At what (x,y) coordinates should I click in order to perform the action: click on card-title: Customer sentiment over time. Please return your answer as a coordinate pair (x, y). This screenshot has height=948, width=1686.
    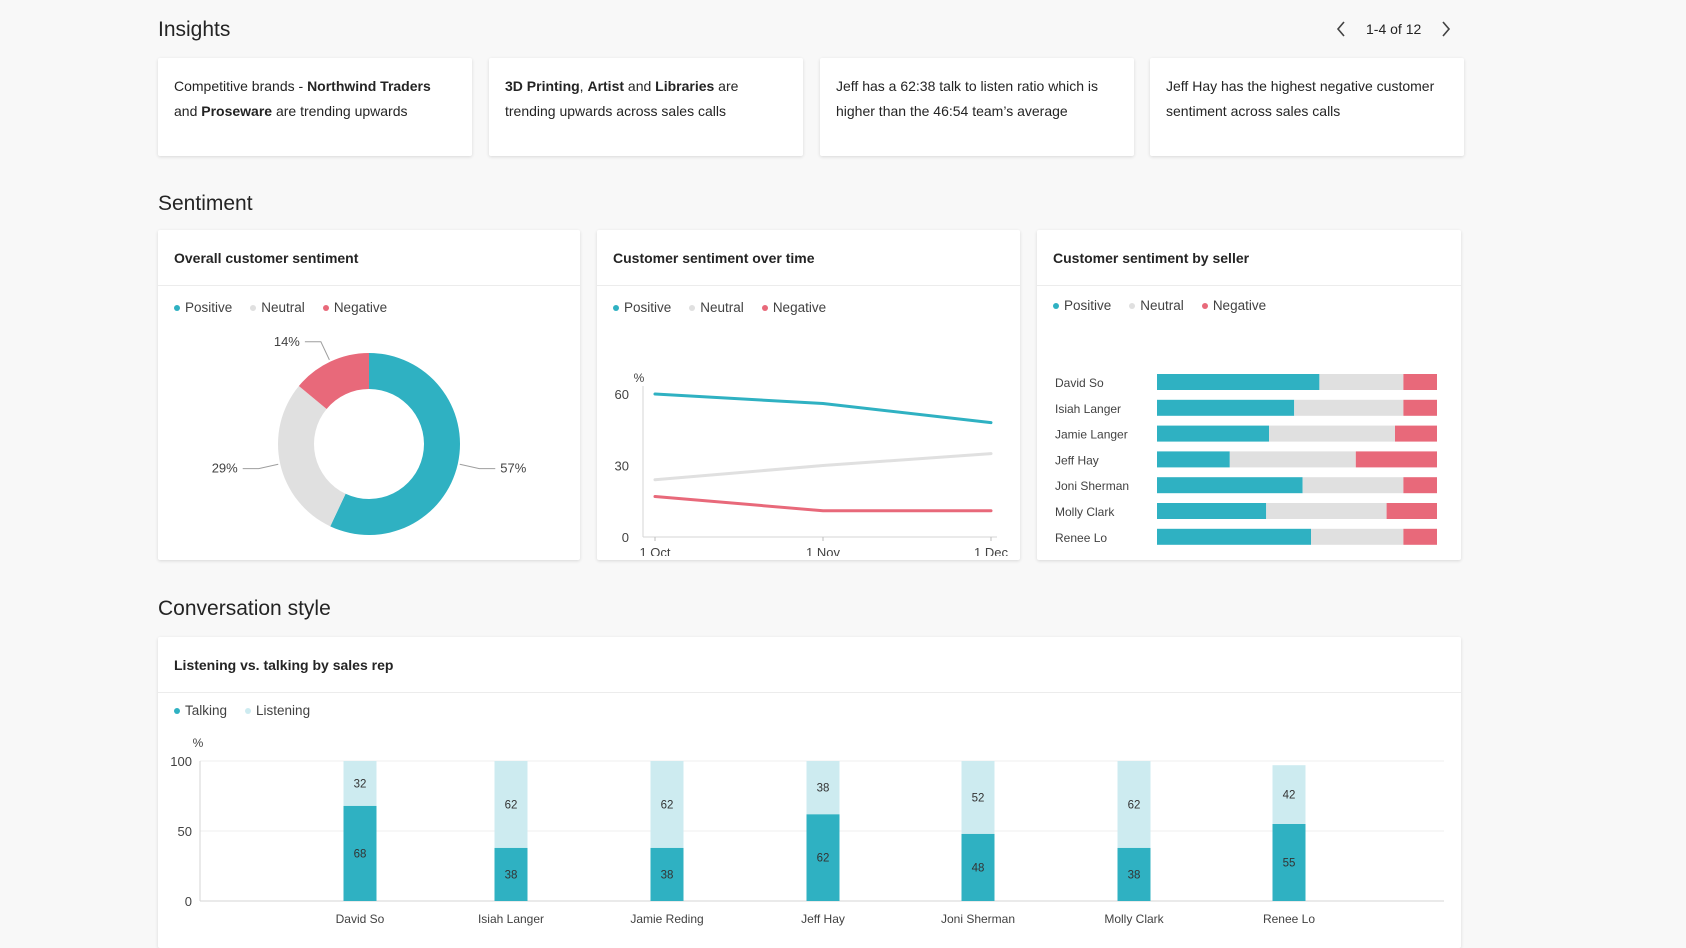
    Looking at the image, I should click on (808, 258).